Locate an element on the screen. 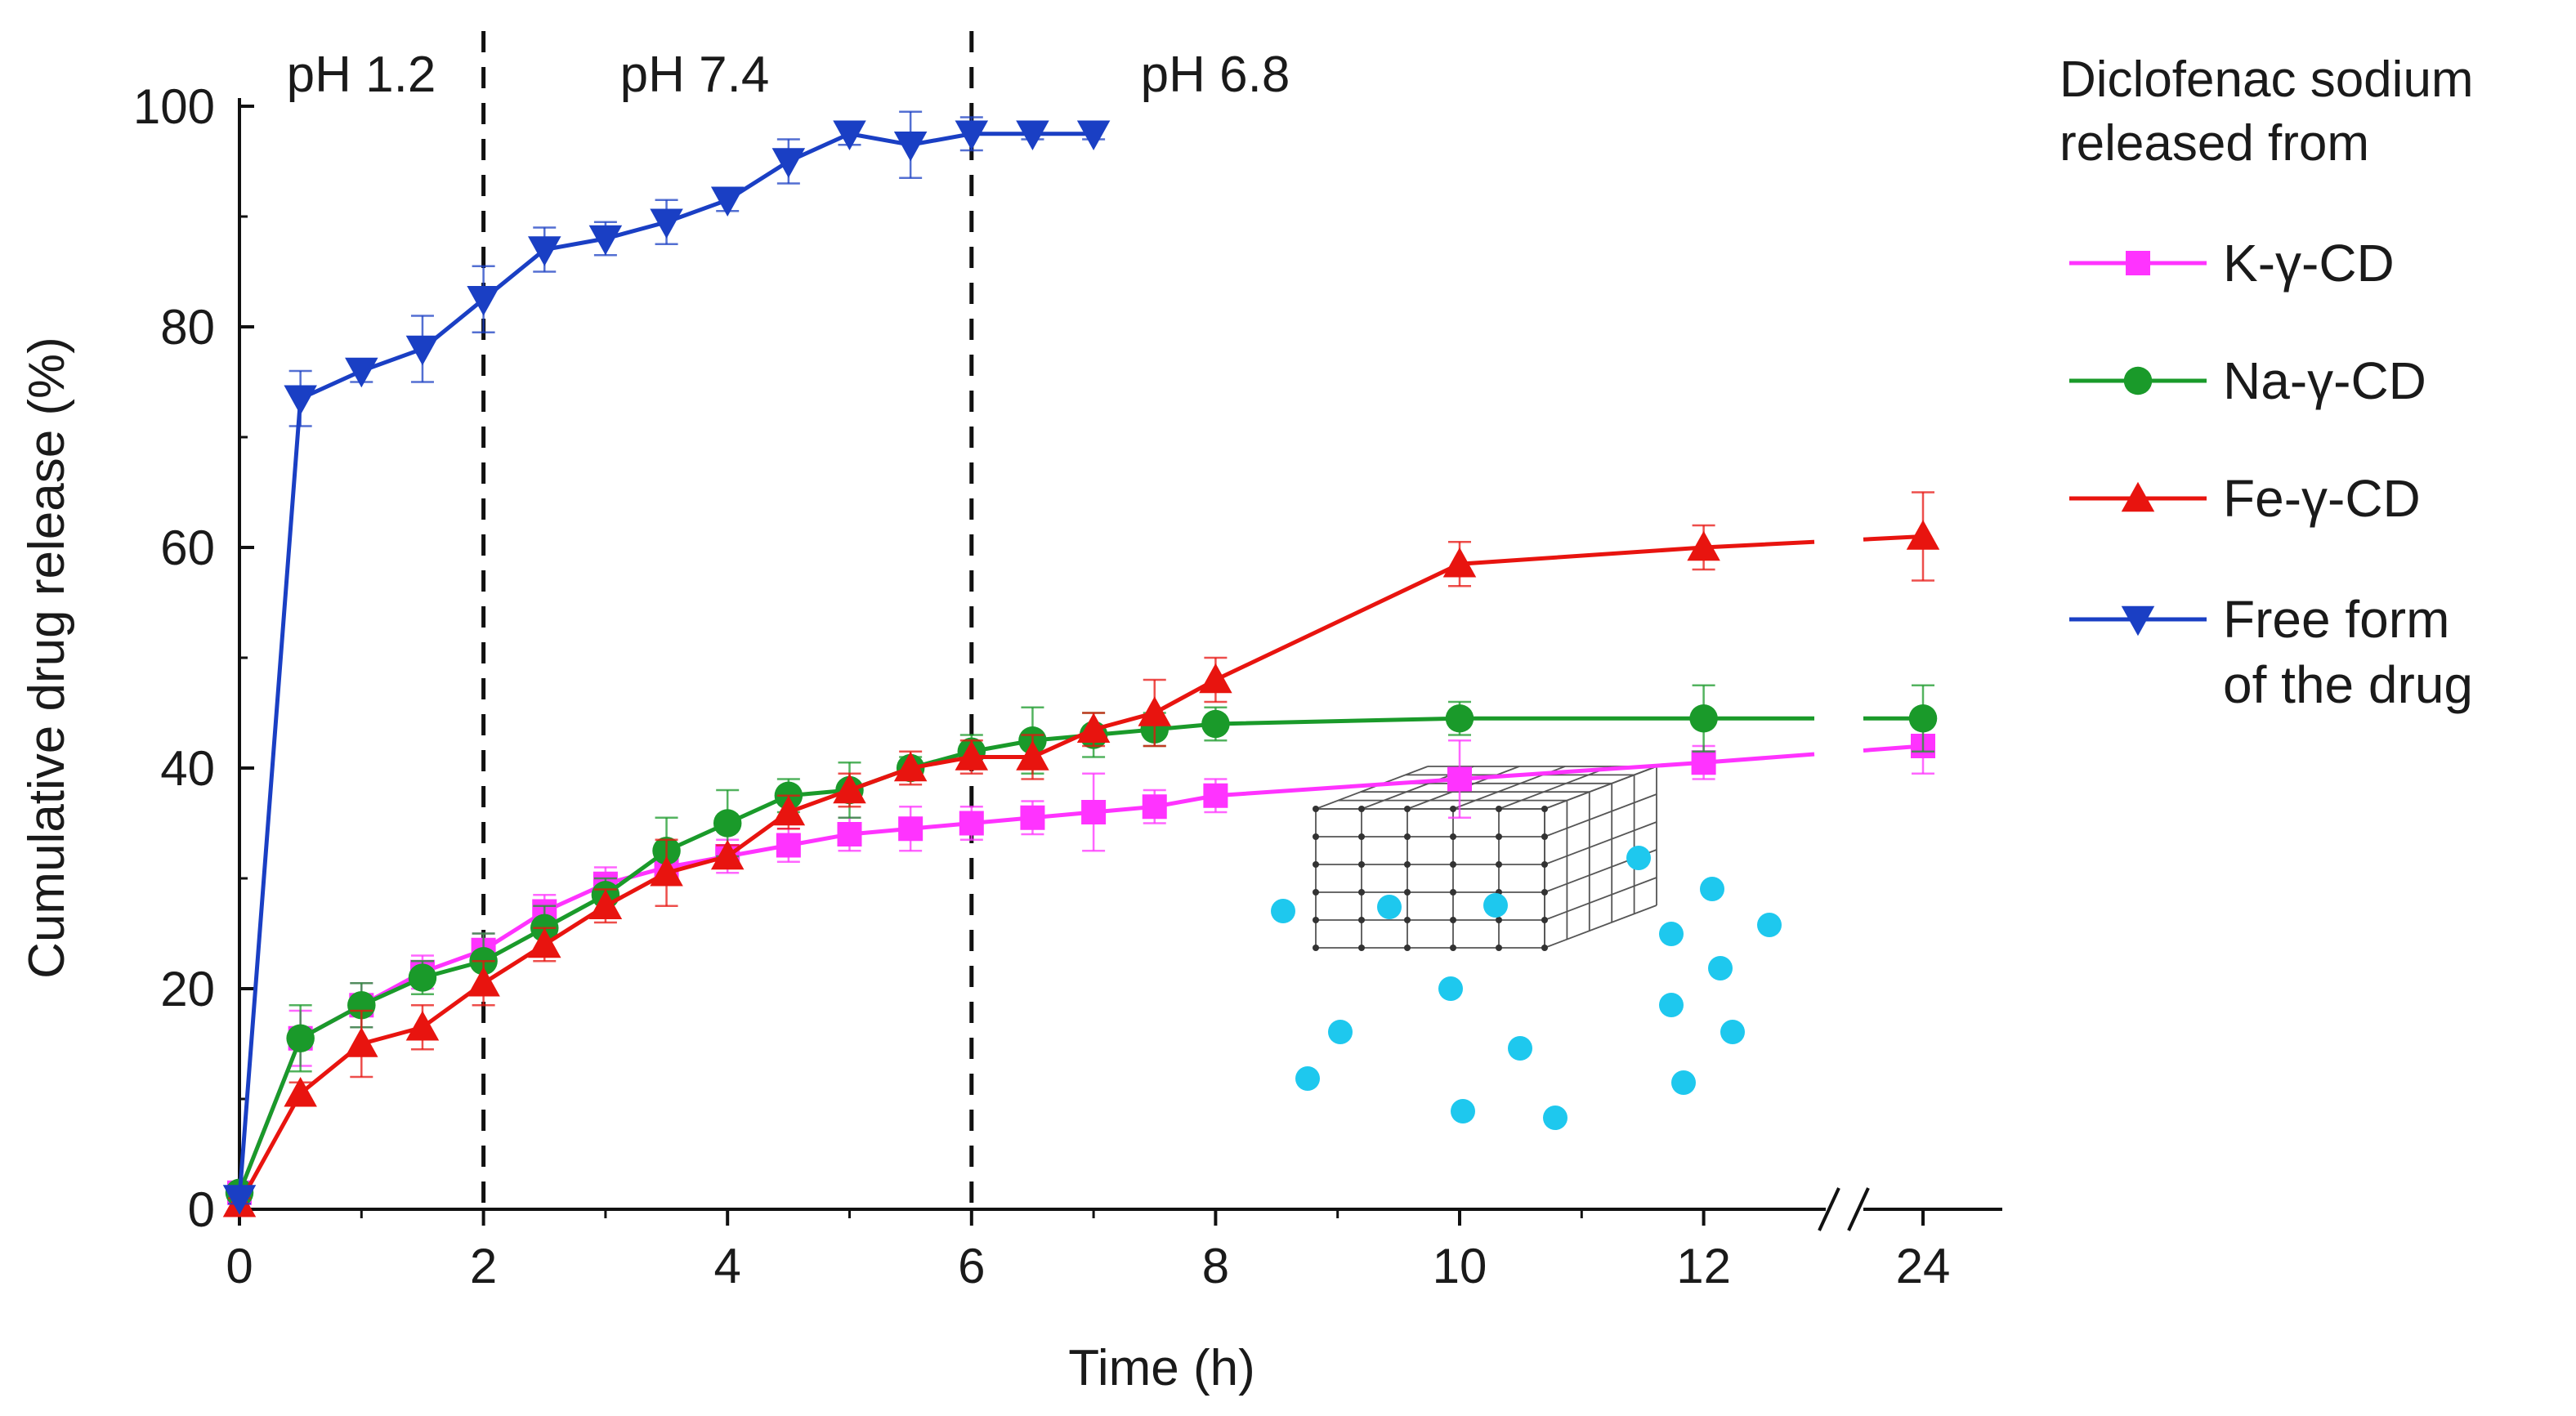 The height and width of the screenshot is (1416, 2576). legend-label: Na-γ-CD is located at coordinates (2324, 380).